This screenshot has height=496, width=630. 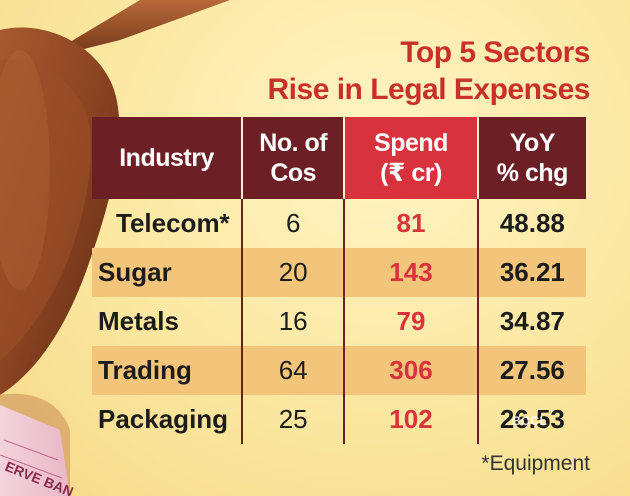 What do you see at coordinates (409, 223) in the screenshot?
I see `cell-spend: 81` at bounding box center [409, 223].